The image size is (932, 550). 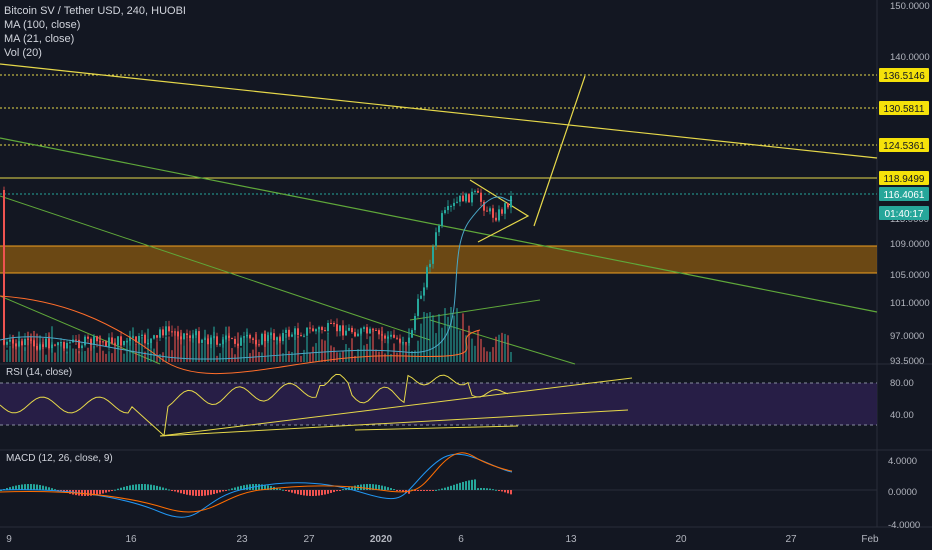 I want to click on price-tag-label: 136.5146, so click(x=904, y=76).